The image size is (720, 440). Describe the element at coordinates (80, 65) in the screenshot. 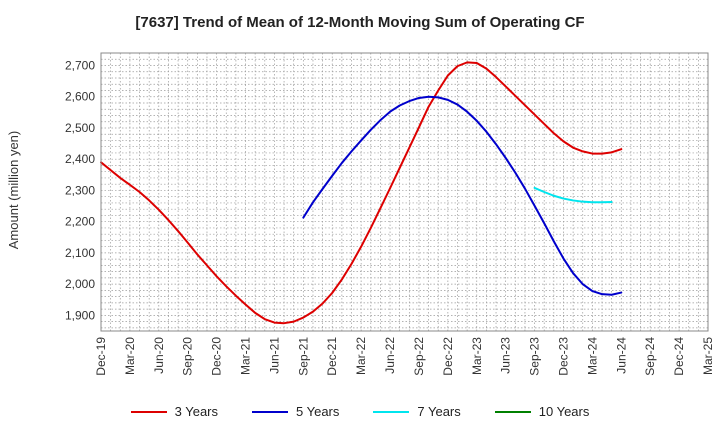

I see `y-tick-label: 2,700` at that location.